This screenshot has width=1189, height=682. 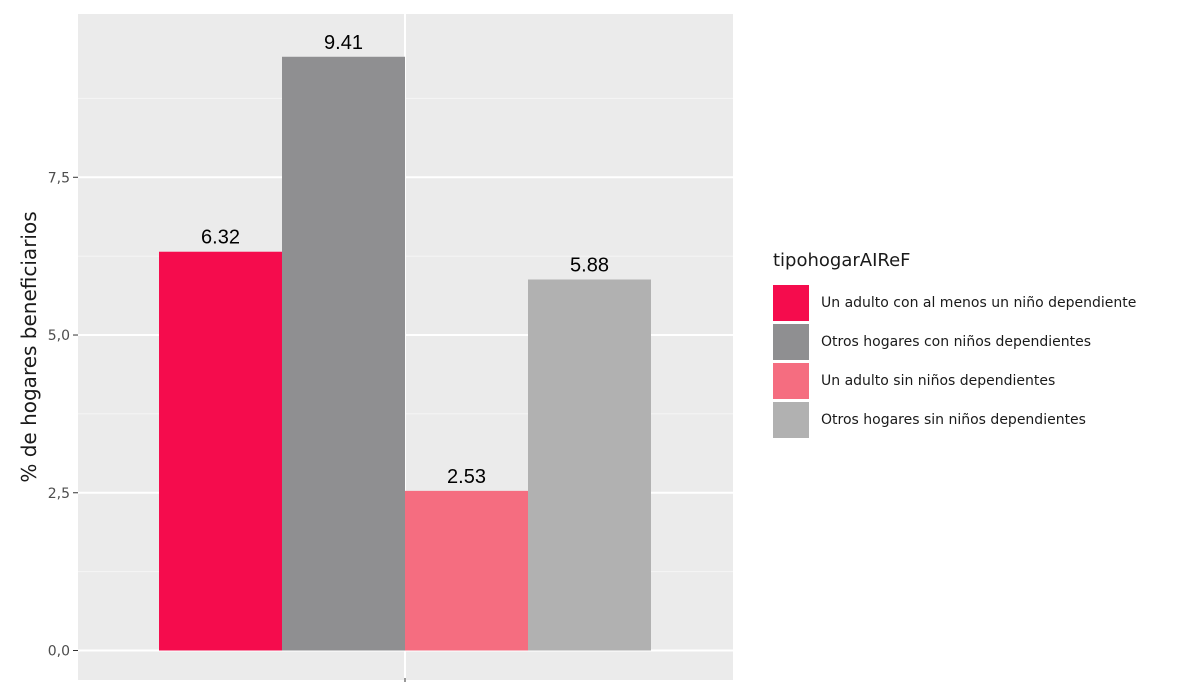 I want to click on bar-value-label: 5.88, so click(x=589, y=265).